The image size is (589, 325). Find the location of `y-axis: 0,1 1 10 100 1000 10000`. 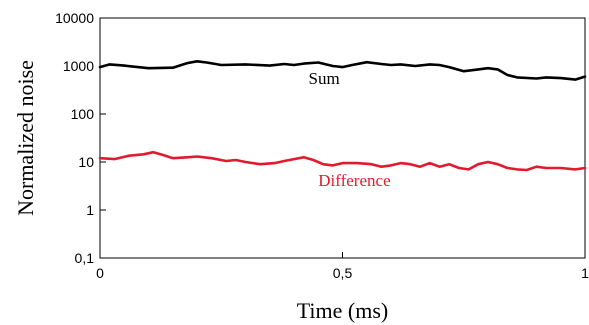

y-axis: 0,1 1 10 100 1000 10000 is located at coordinates (80, 138).